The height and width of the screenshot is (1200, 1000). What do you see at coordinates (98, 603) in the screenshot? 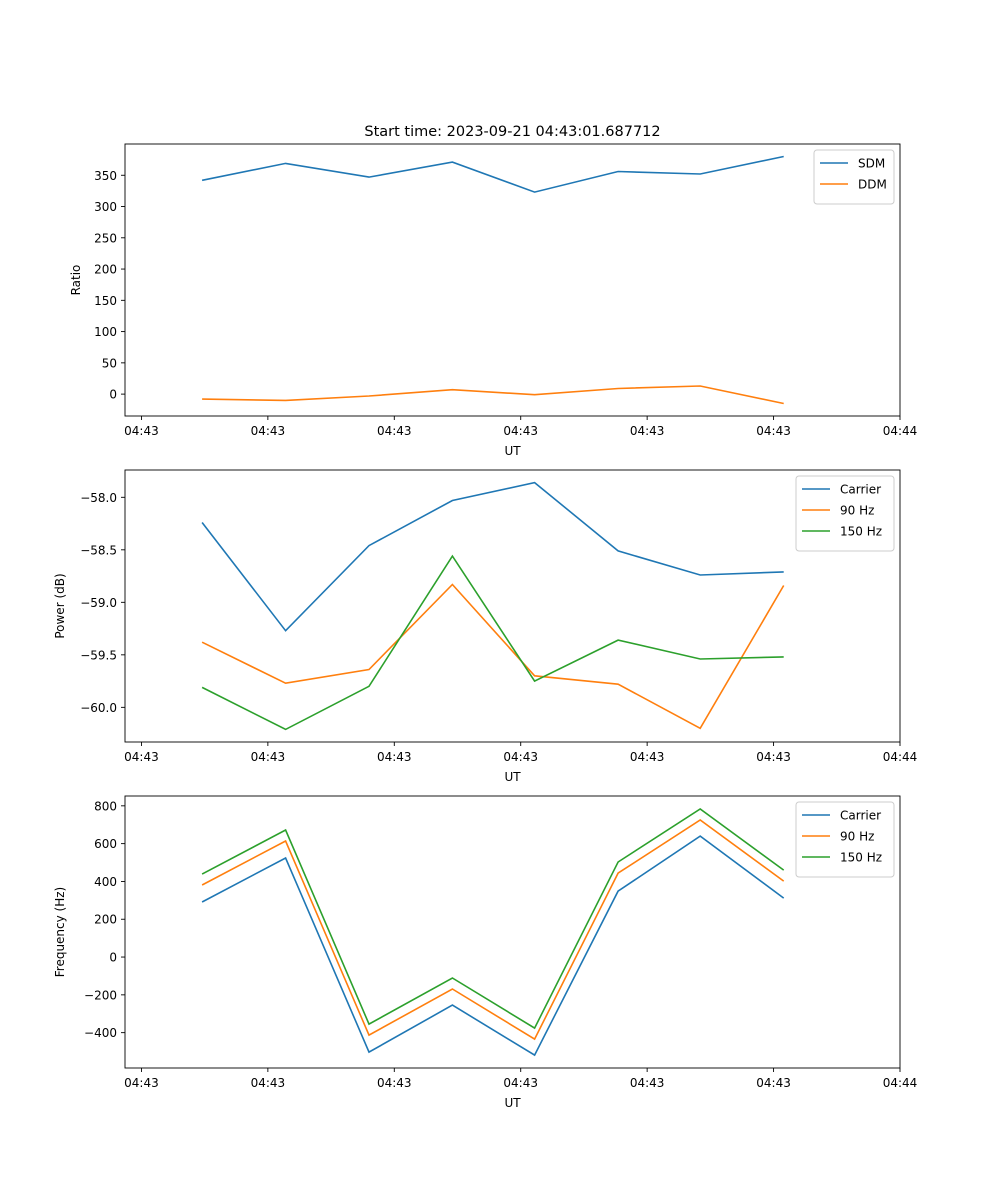
I see `y-tick-label: −59.0` at bounding box center [98, 603].